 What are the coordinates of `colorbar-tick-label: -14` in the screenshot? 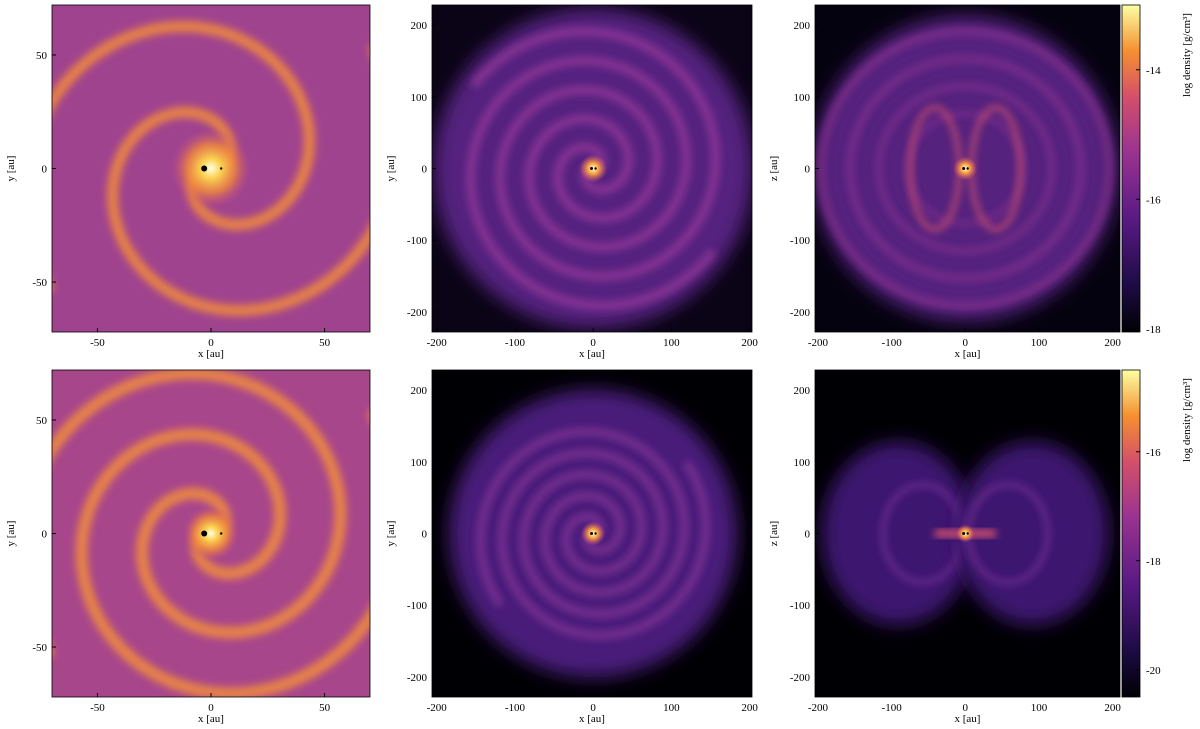 It's located at (1153, 71).